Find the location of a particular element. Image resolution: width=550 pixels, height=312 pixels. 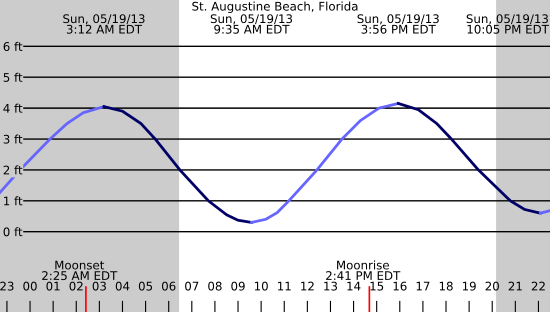

x-tick-label: 12 is located at coordinates (307, 286).